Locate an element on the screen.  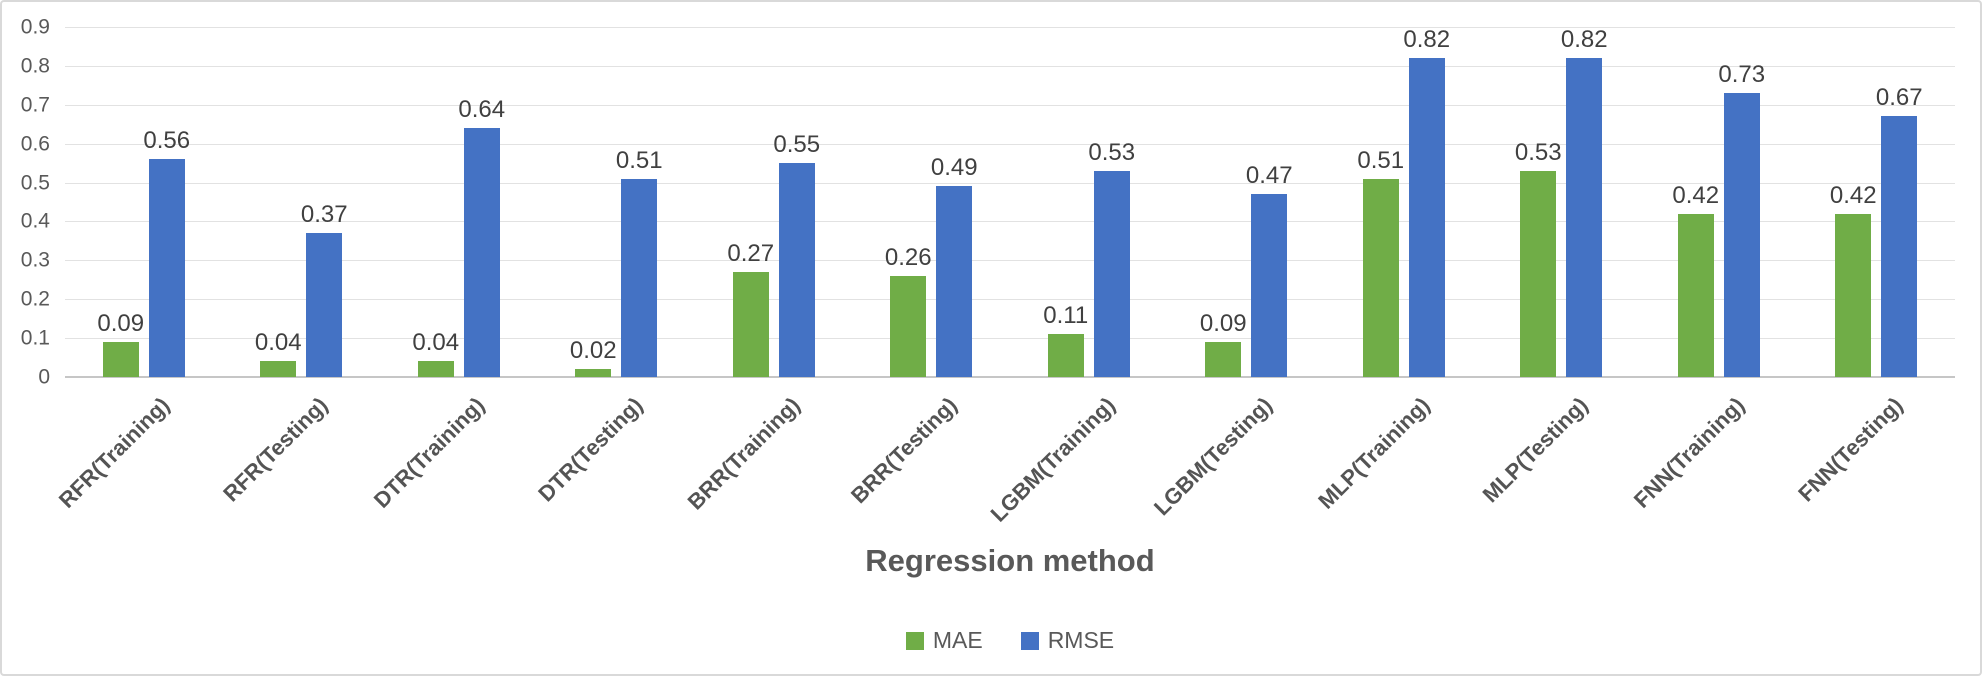
data-label: 0.55 is located at coordinates (797, 145).